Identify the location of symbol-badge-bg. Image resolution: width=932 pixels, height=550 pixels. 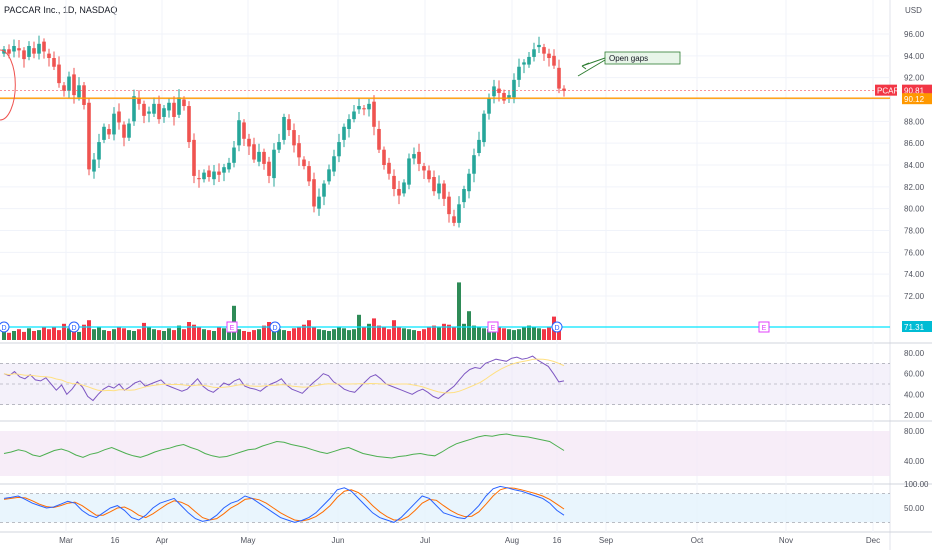
(886, 90).